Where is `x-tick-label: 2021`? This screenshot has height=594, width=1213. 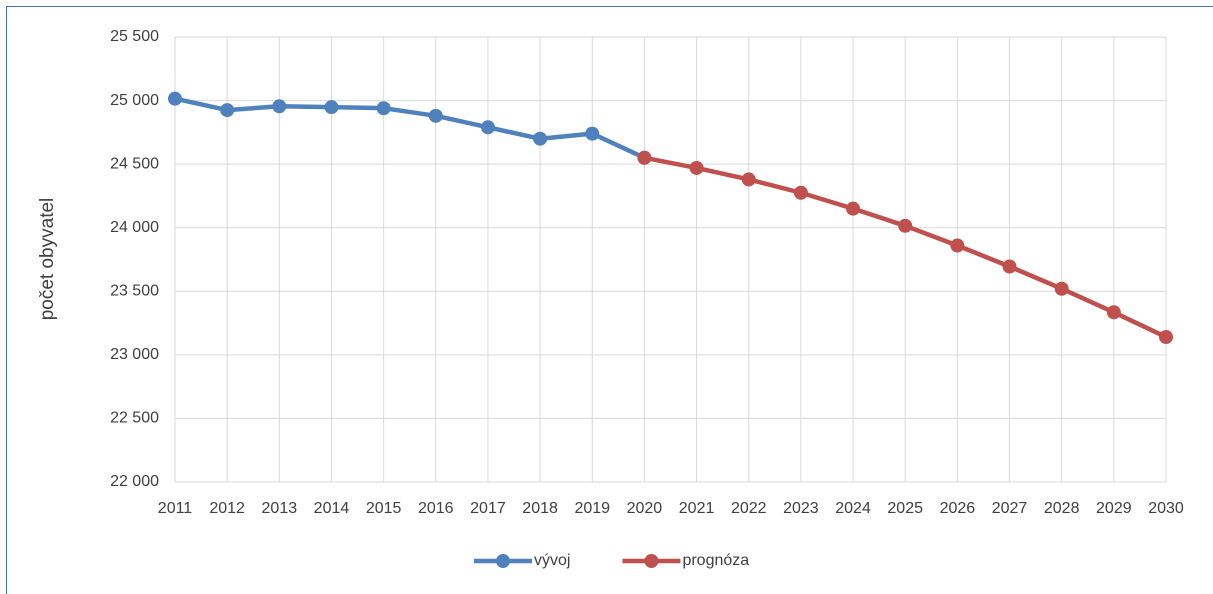 x-tick-label: 2021 is located at coordinates (697, 508).